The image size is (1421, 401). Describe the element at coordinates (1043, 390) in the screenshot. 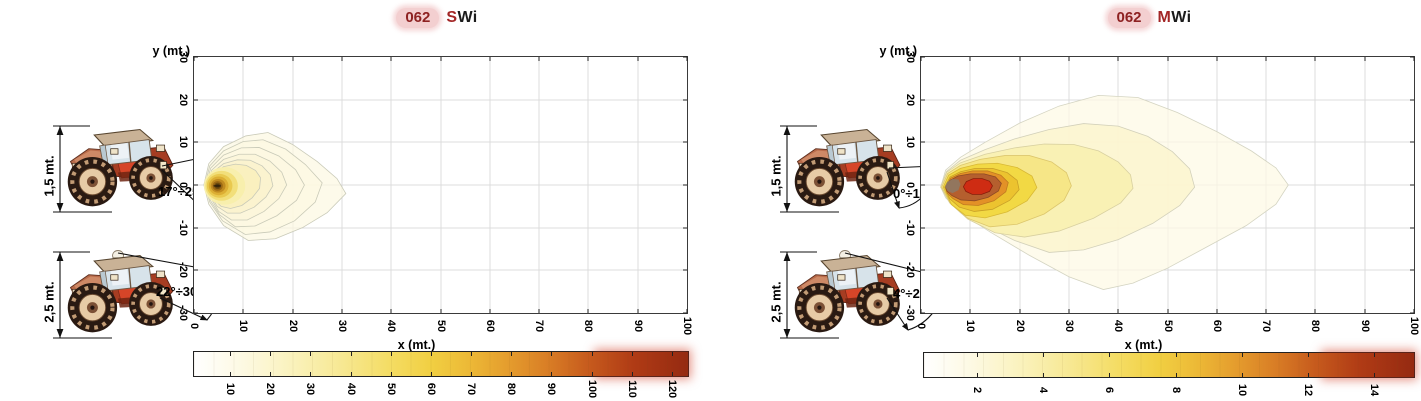

I see `colorbar-tick-label: 4` at that location.